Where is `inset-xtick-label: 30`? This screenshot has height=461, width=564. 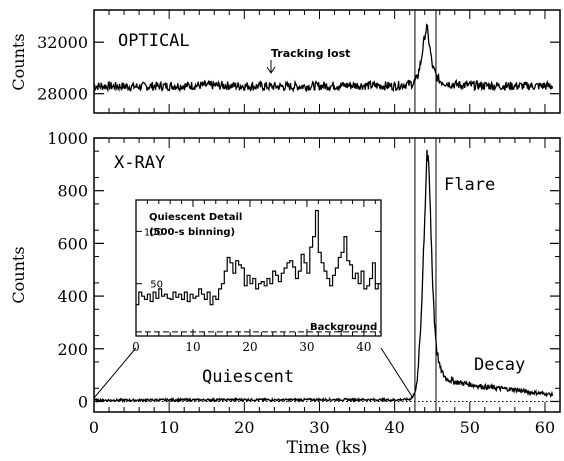
inset-xtick-label: 30 is located at coordinates (306, 347).